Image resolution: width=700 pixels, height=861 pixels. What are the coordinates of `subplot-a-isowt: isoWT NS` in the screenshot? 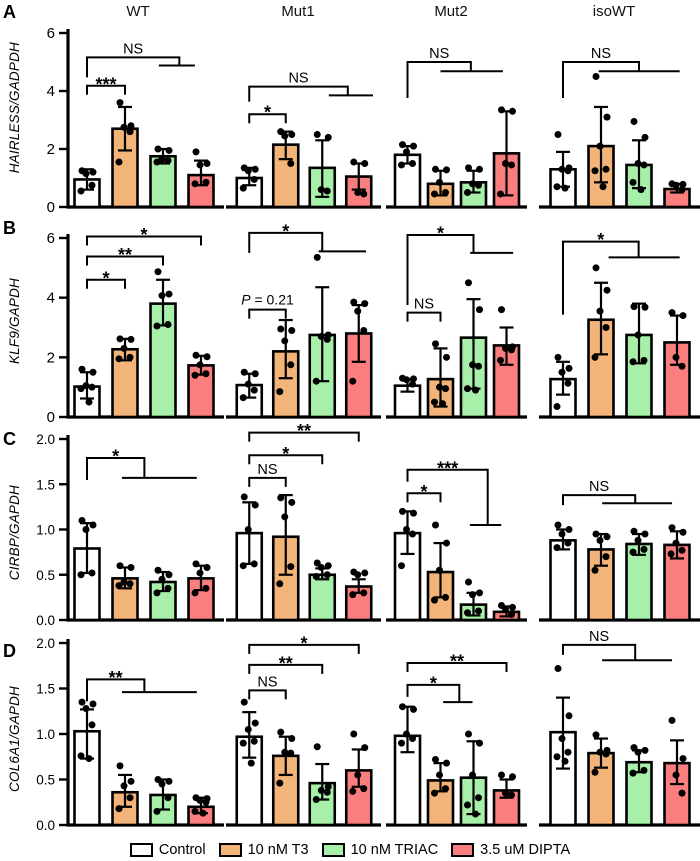 It's located at (615, 108).